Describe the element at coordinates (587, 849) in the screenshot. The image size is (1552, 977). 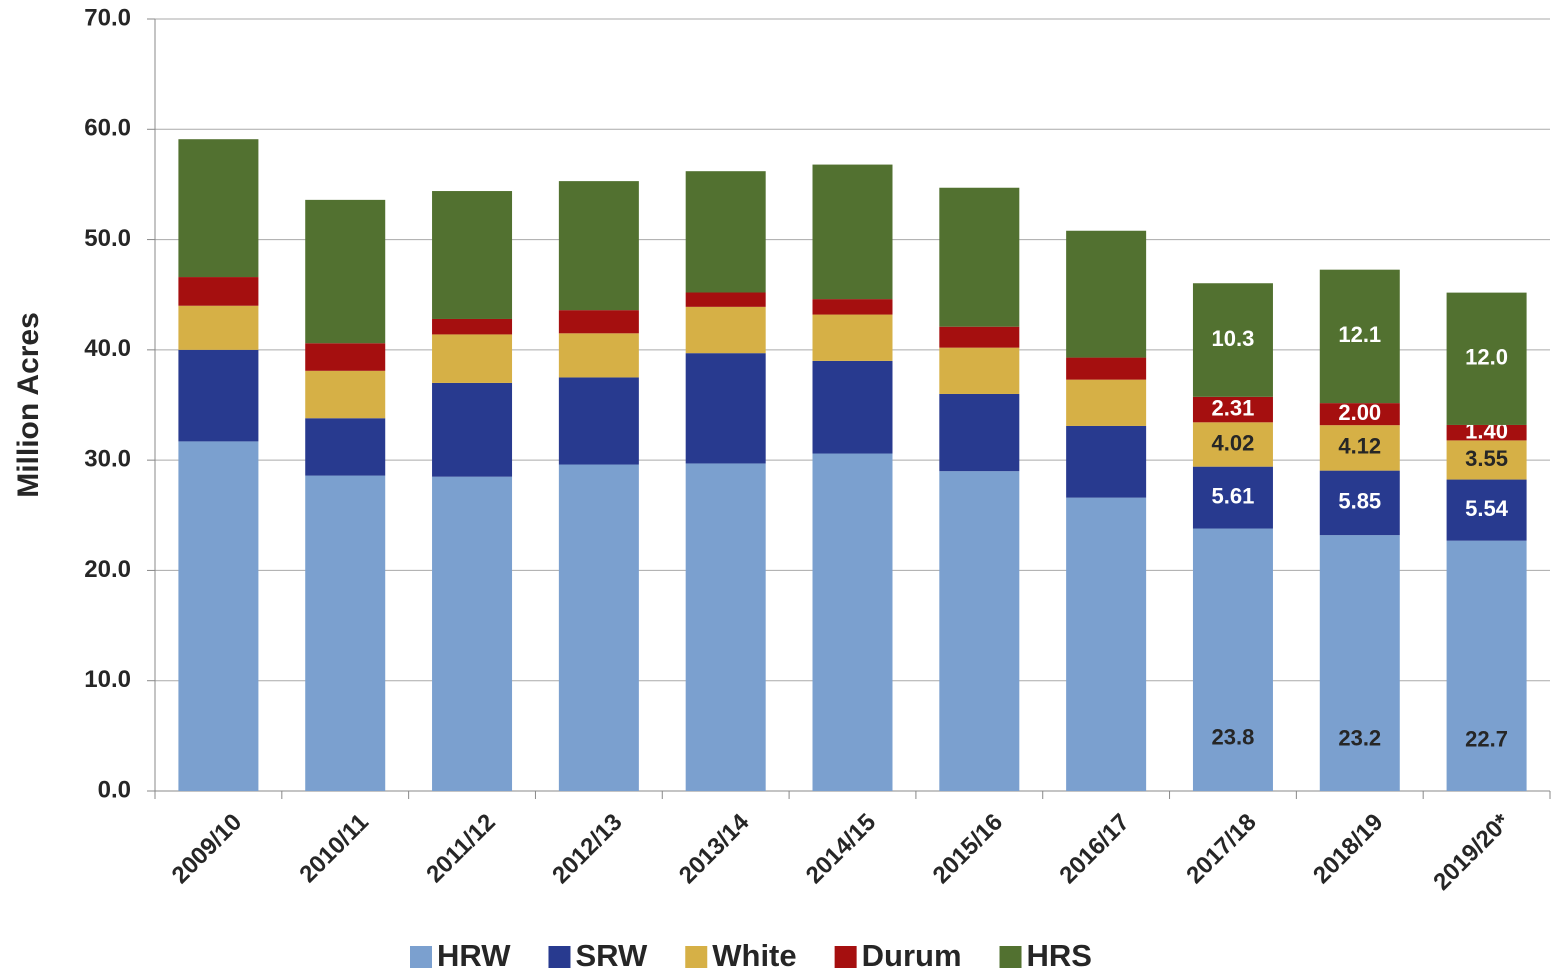
I see `x-tick-label: 2012/13` at that location.